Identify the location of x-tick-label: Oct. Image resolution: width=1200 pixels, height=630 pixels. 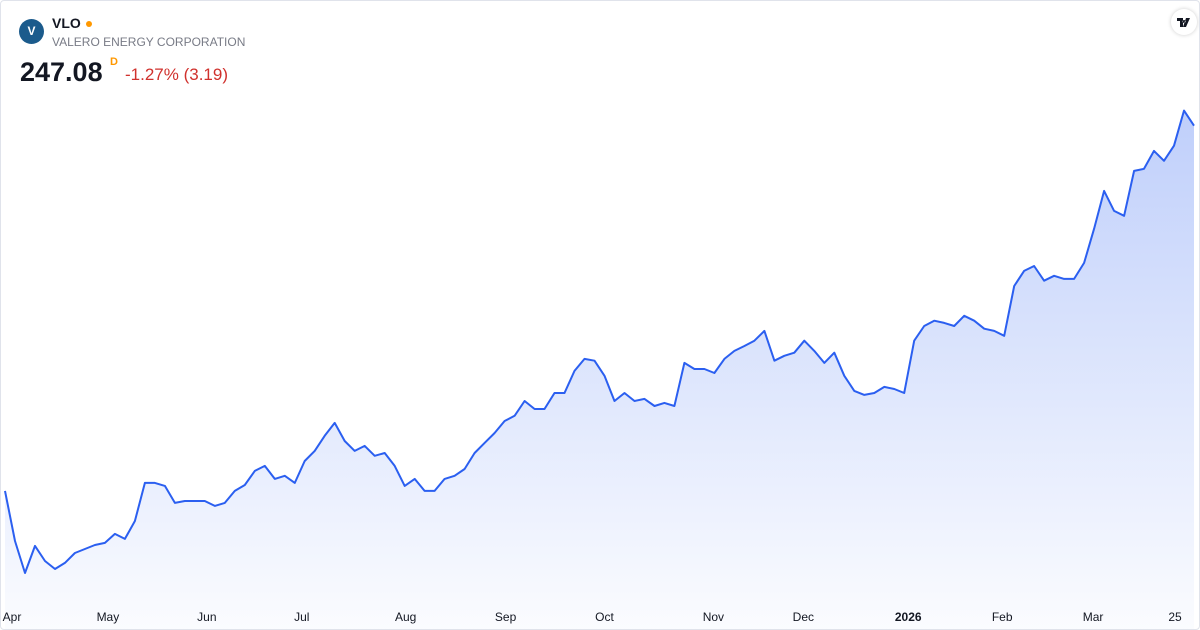
(604, 617).